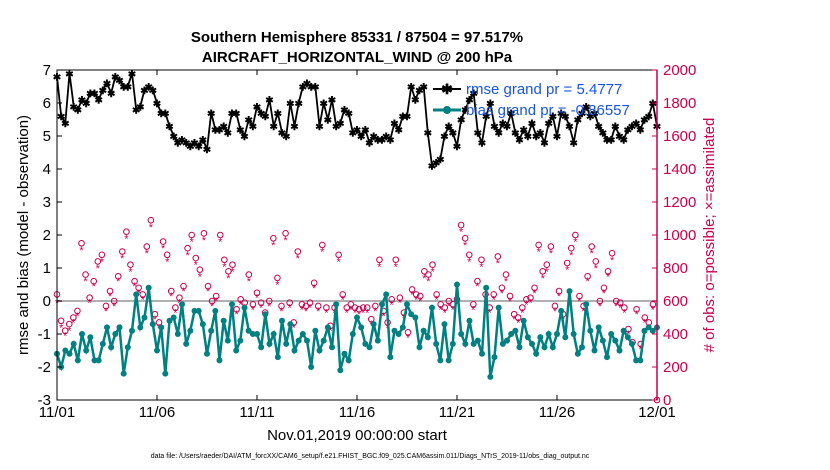  Describe the element at coordinates (356, 331) in the screenshot. I see `bias-line` at that location.